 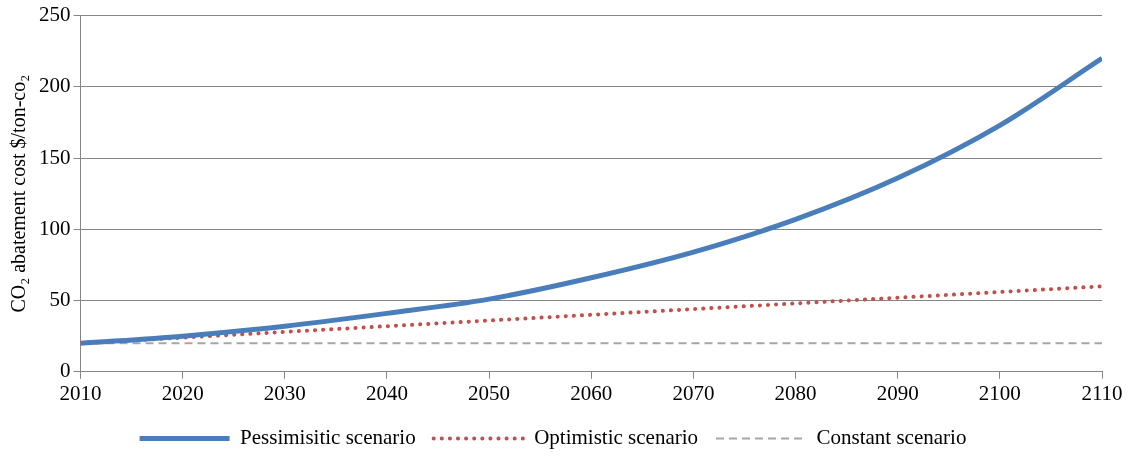 What do you see at coordinates (489, 392) in the screenshot?
I see `x-tick-label: 2050` at bounding box center [489, 392].